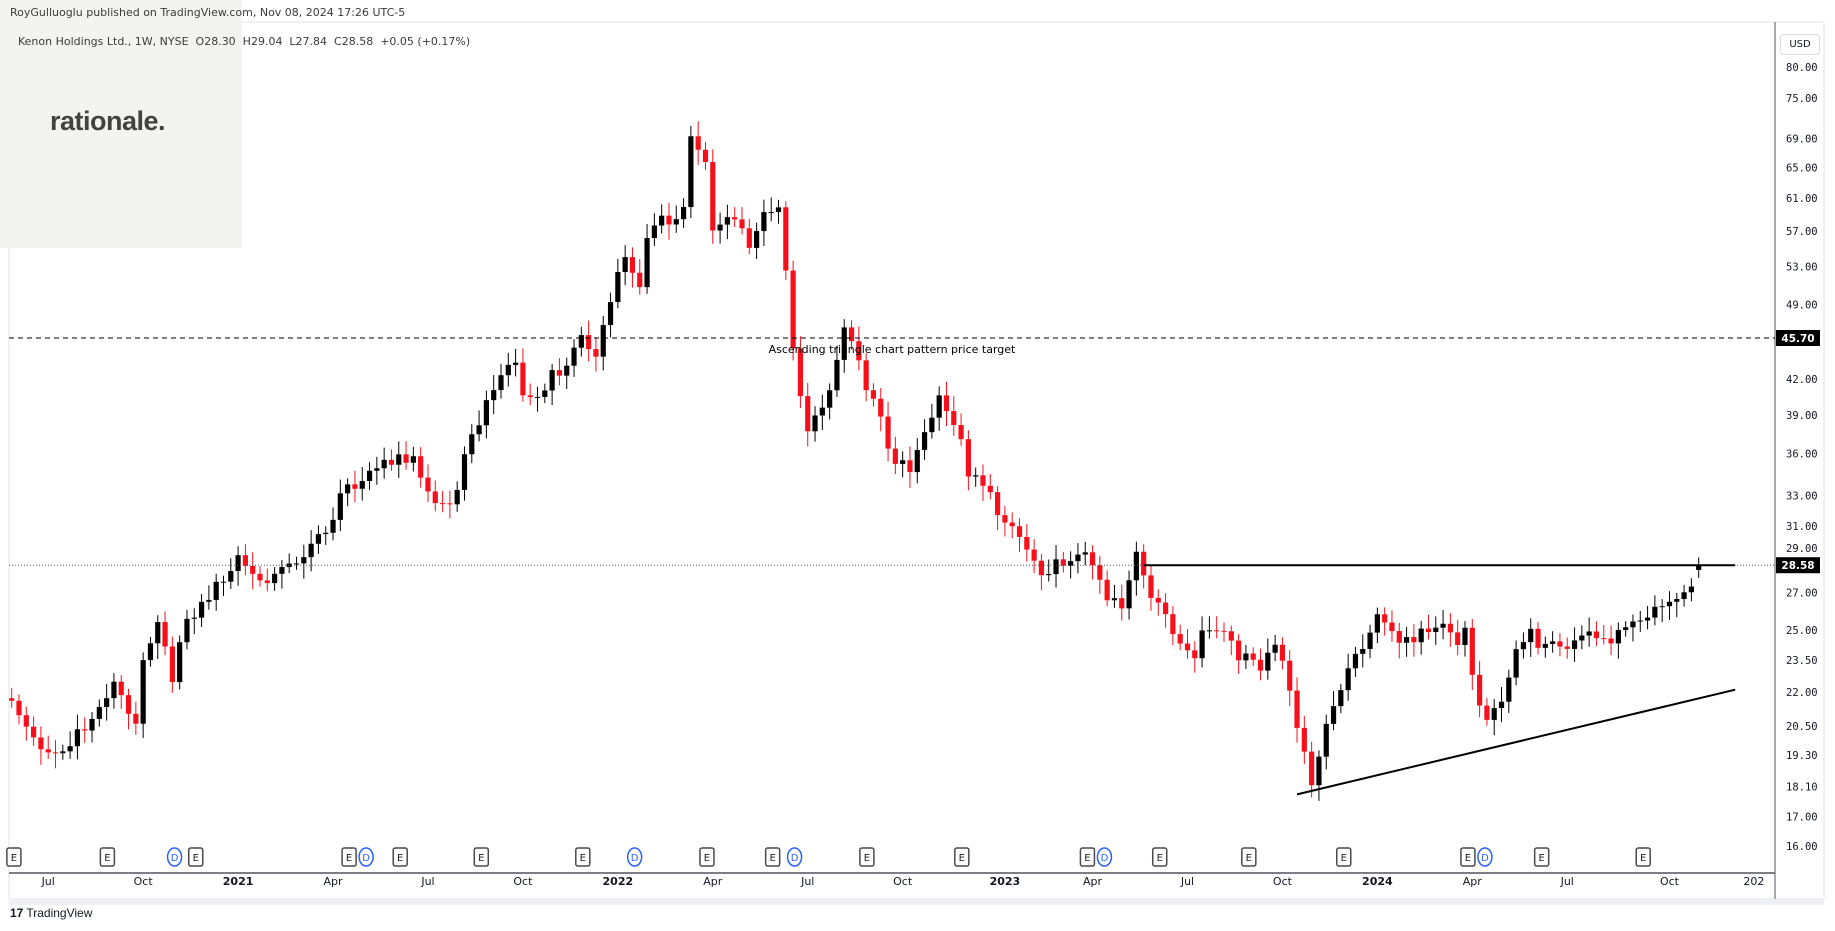 Image resolution: width=1835 pixels, height=931 pixels. I want to click on time-tick-label: Jul, so click(48, 881).